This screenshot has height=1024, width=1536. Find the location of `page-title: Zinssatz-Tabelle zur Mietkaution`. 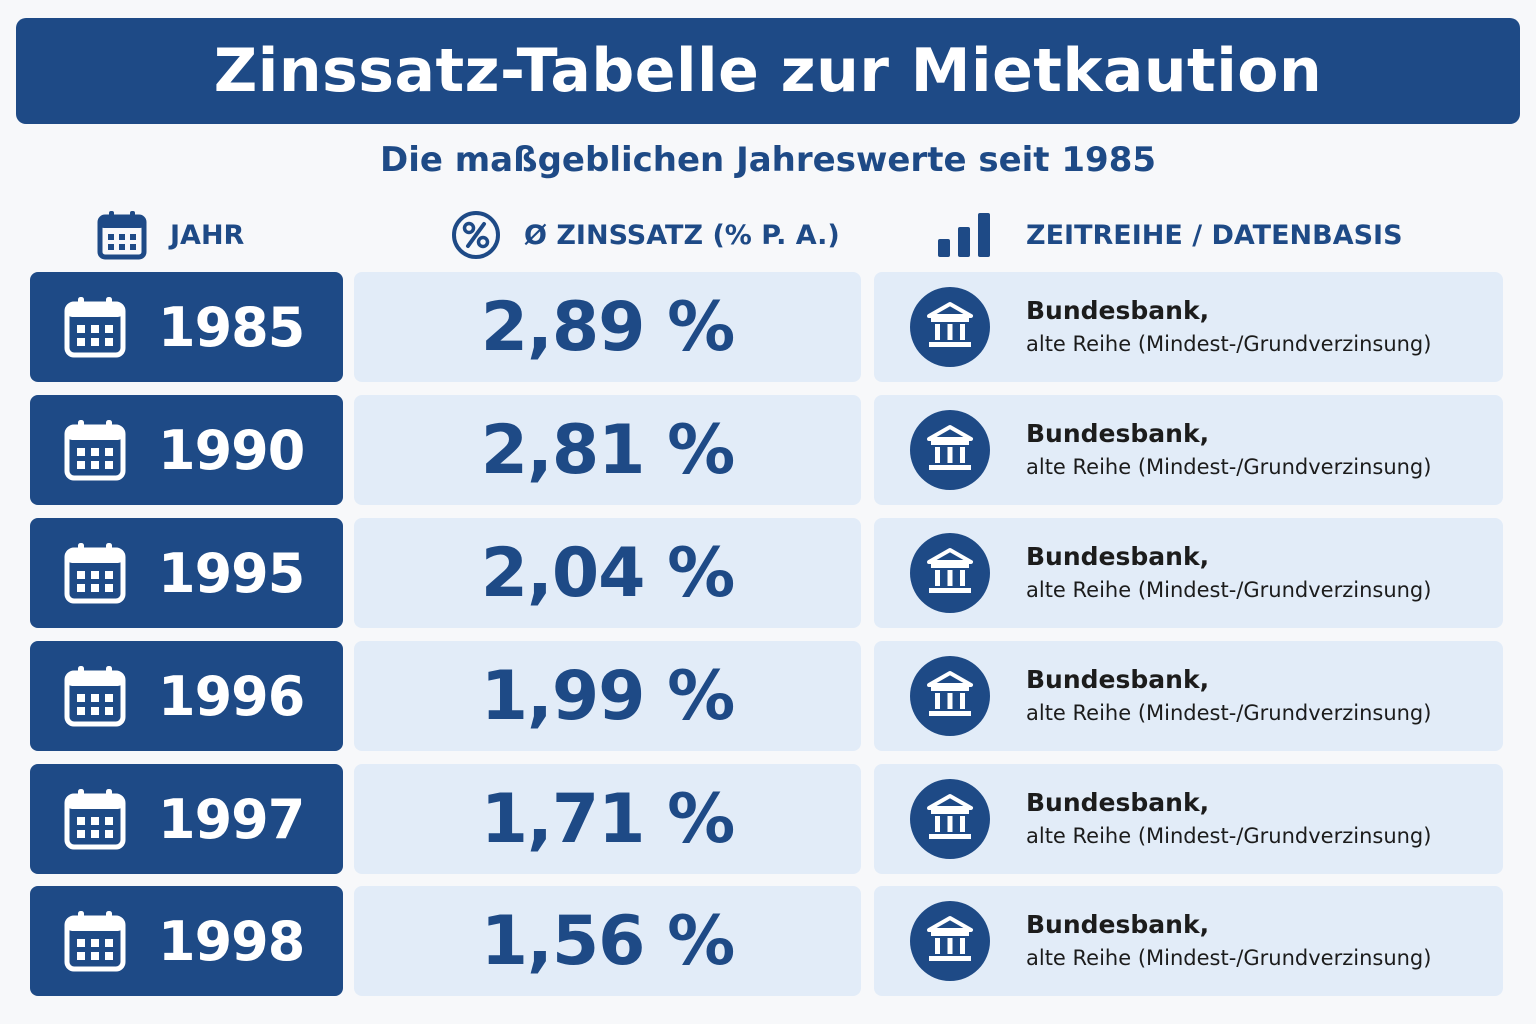

page-title: Zinssatz-Tabelle zur Mietkaution is located at coordinates (768, 71).